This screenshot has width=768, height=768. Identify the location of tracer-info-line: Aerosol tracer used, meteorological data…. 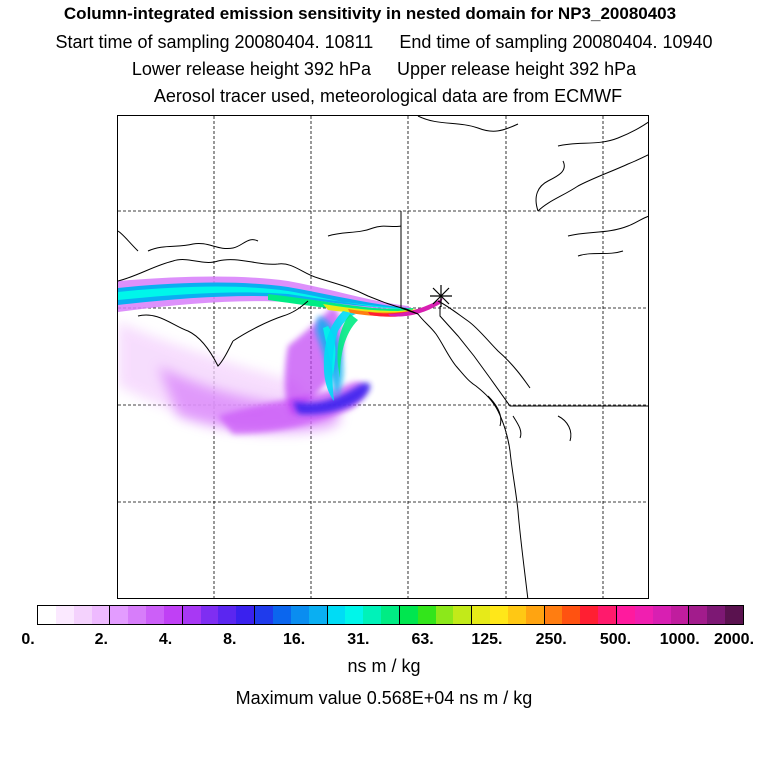
(388, 96).